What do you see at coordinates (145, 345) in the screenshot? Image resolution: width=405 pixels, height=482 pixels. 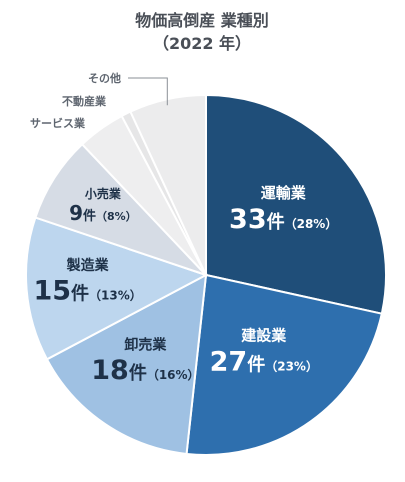 I see `slice-label-name: 卸売業` at bounding box center [145, 345].